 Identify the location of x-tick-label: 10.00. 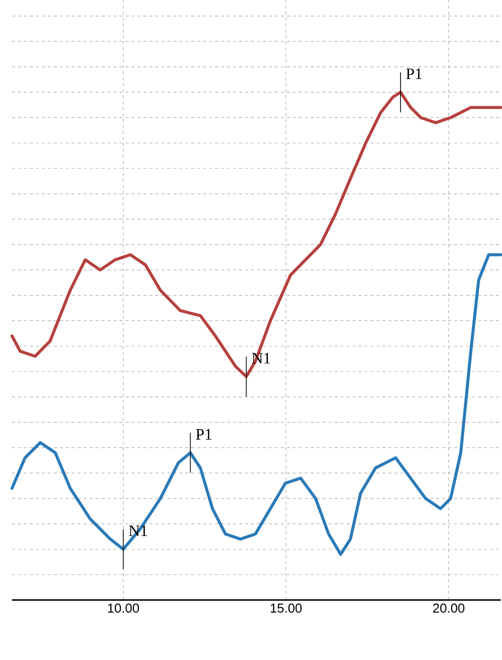
(123, 608).